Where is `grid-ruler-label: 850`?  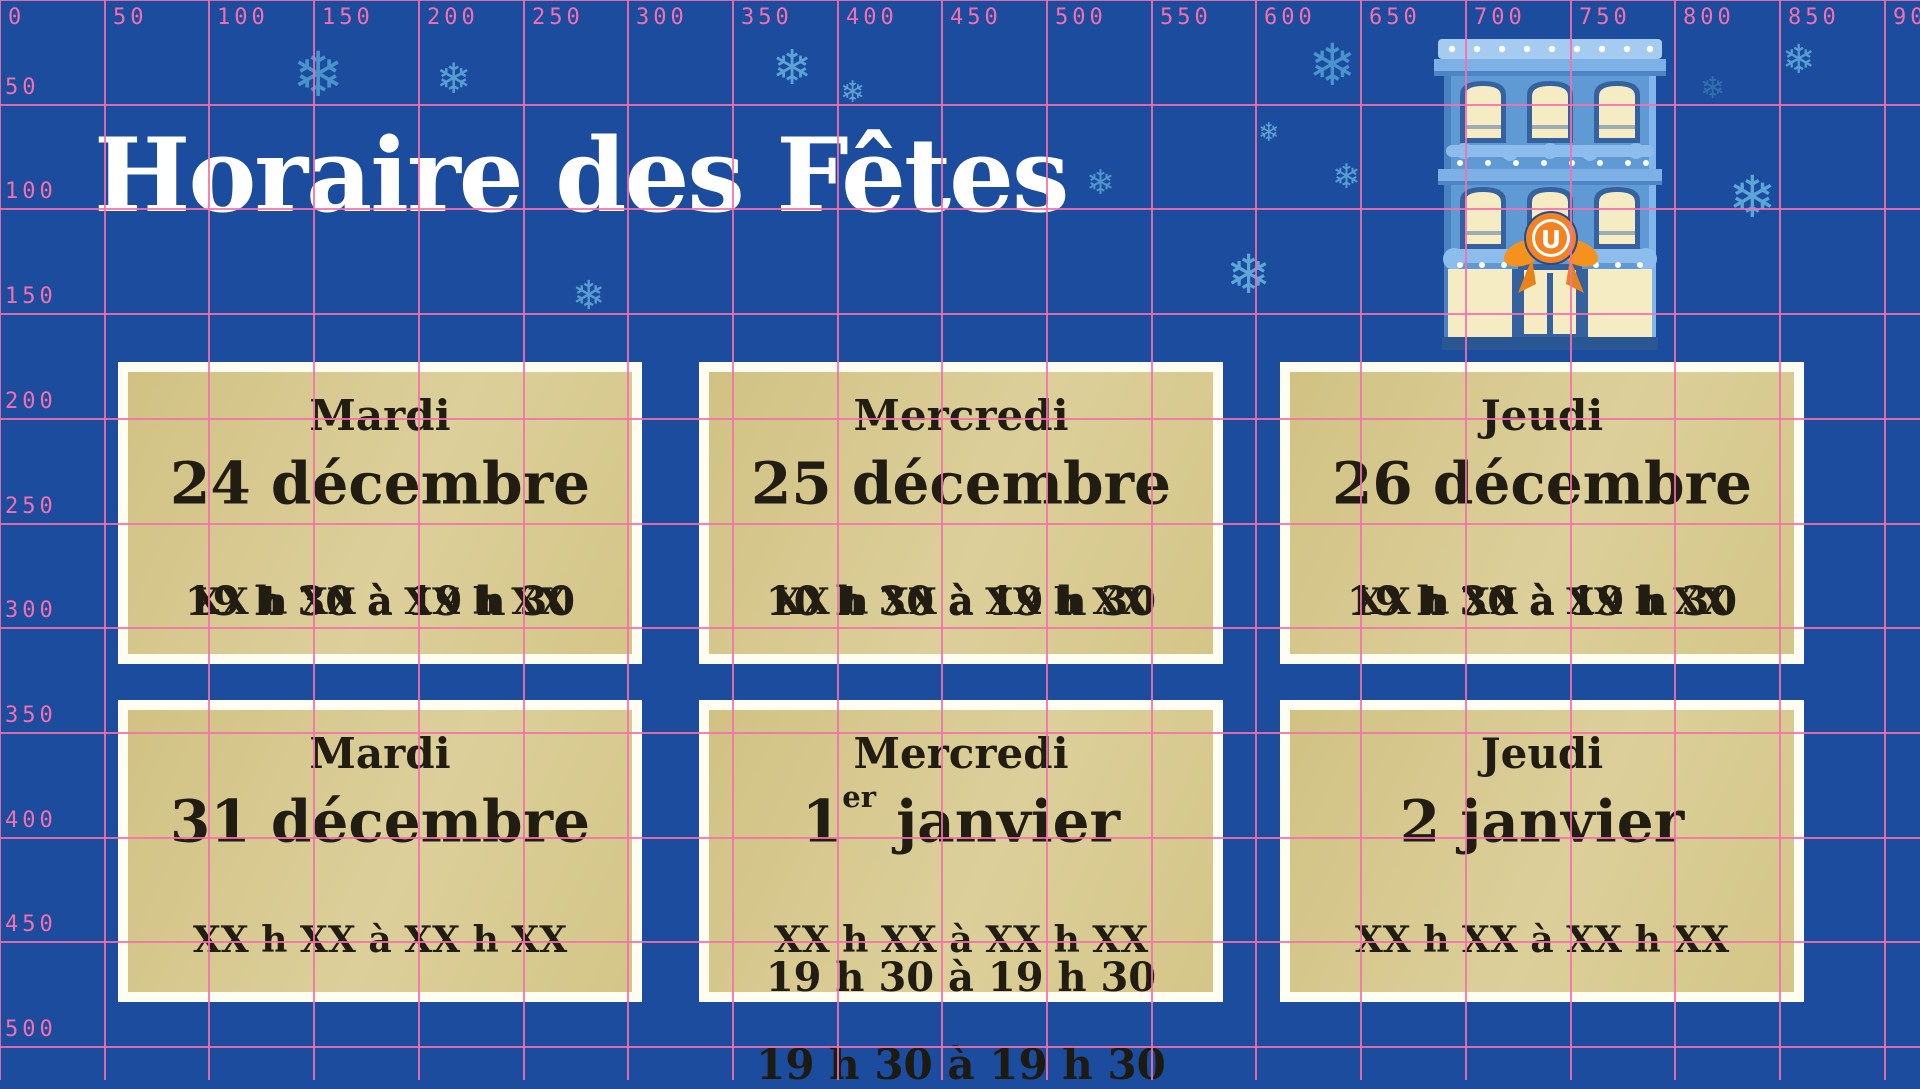 grid-ruler-label: 850 is located at coordinates (1814, 17).